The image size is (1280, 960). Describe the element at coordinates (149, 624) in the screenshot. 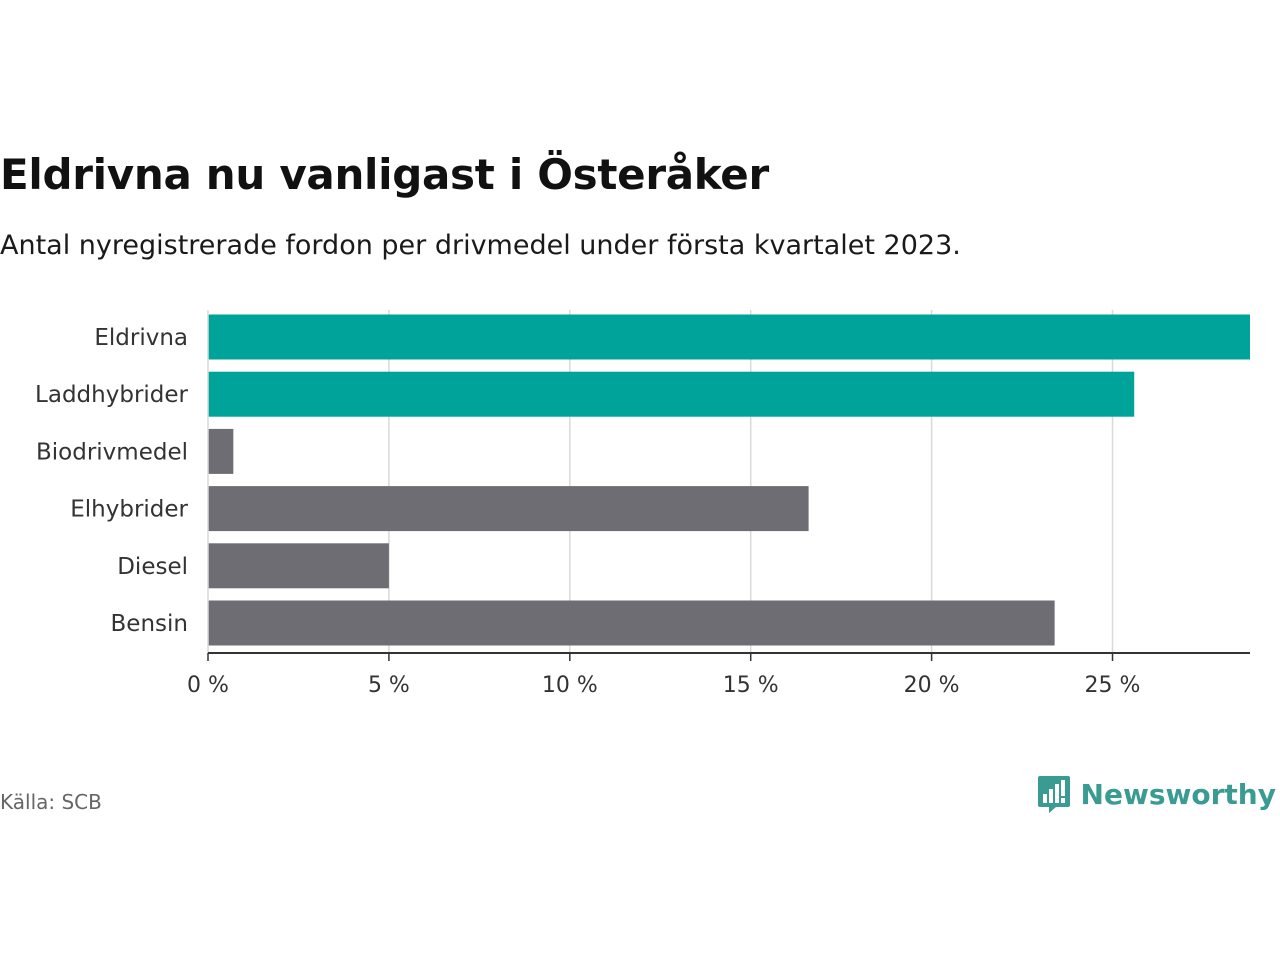

I see `category-label: Bensin` at that location.